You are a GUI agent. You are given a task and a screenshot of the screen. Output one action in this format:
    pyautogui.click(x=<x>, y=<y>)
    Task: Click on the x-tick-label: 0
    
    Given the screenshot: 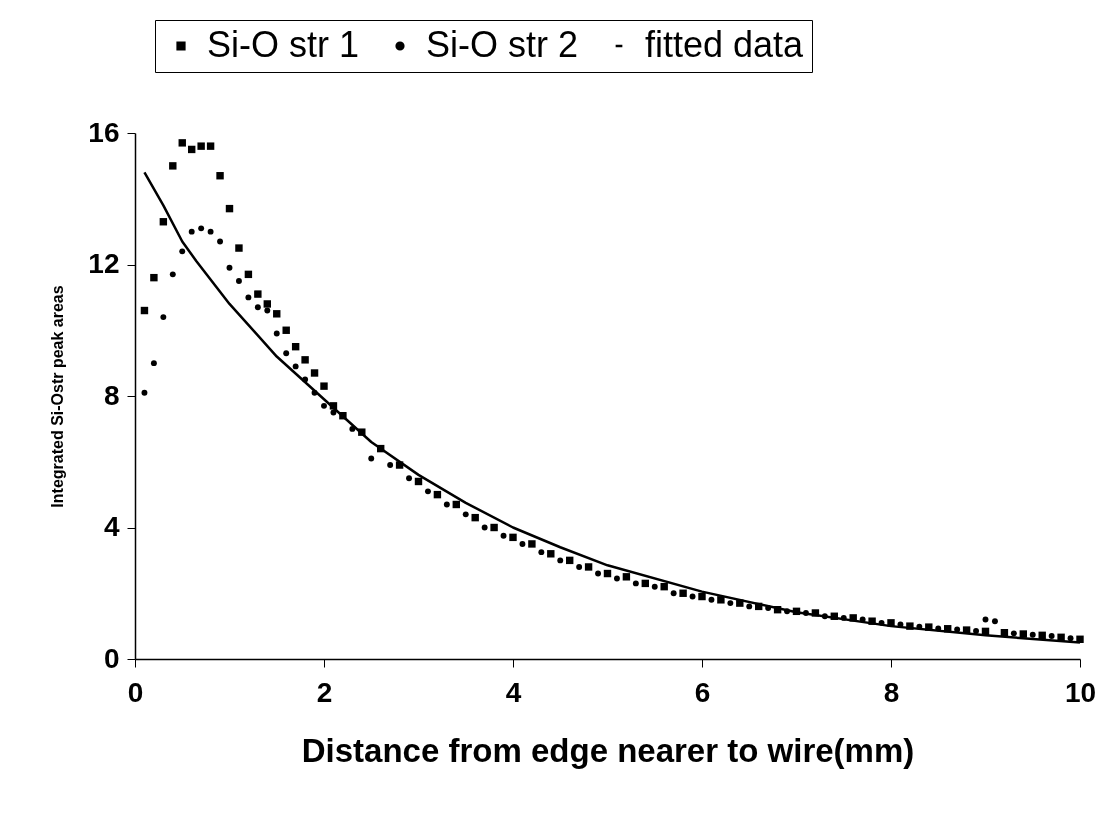 What is the action you would take?
    pyautogui.click(x=135, y=692)
    